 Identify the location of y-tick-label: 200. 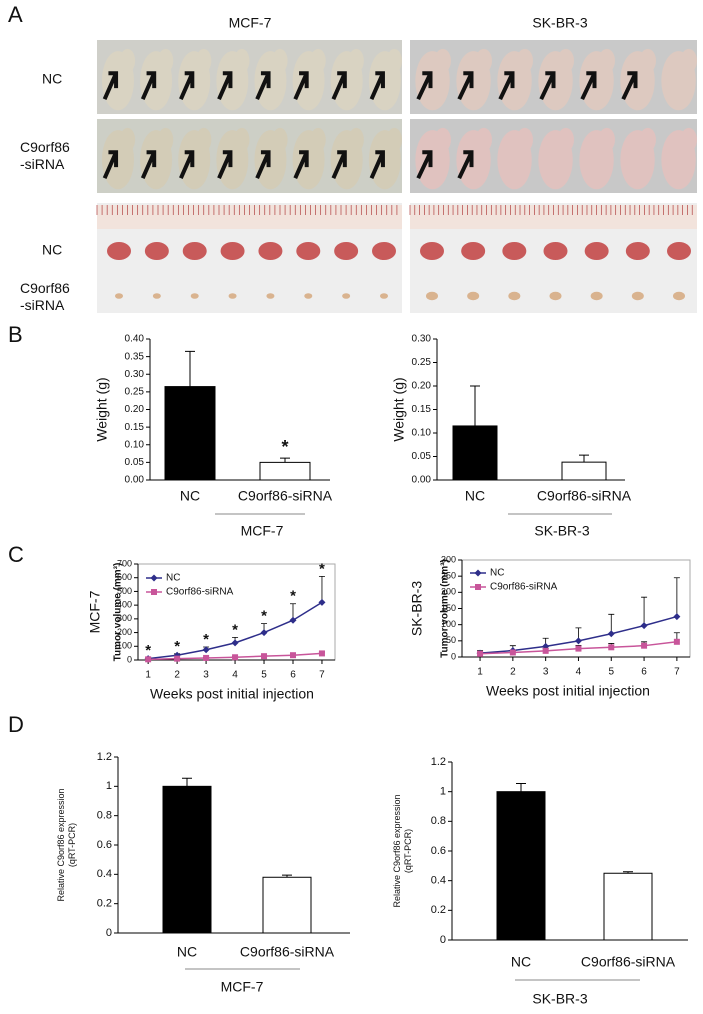
(448, 592).